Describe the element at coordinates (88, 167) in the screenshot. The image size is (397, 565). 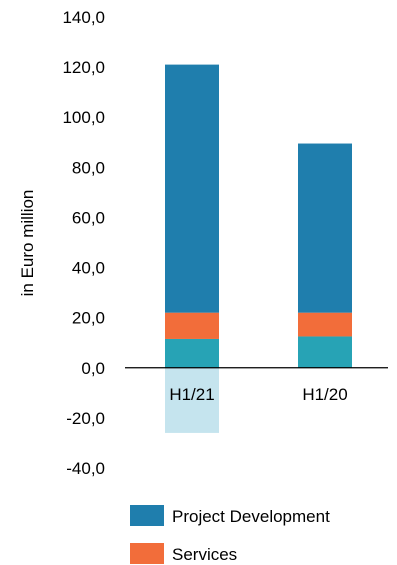
I see `y-tick-label: 80,0` at that location.